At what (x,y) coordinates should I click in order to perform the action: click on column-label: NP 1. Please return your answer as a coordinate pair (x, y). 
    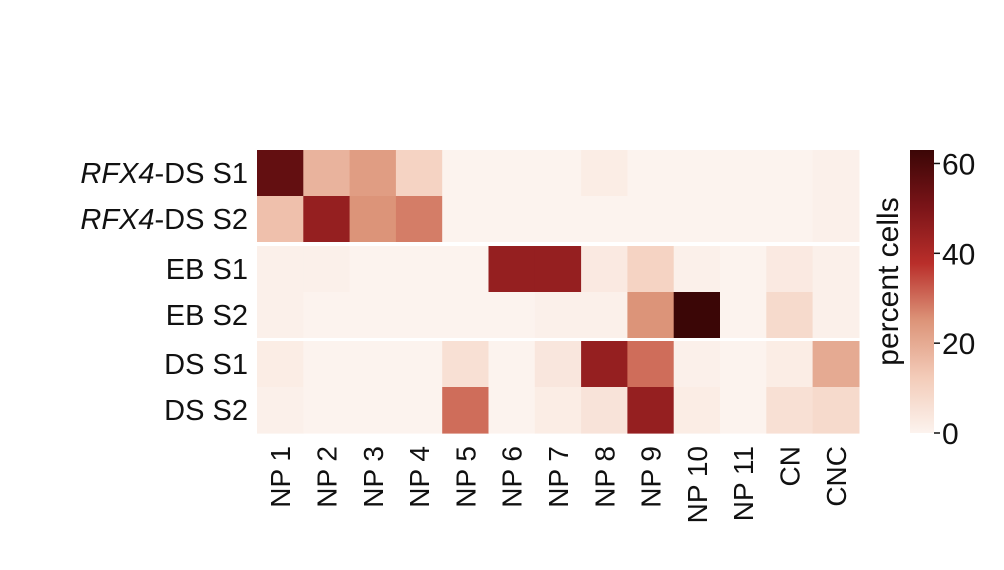
    Looking at the image, I should click on (280, 477).